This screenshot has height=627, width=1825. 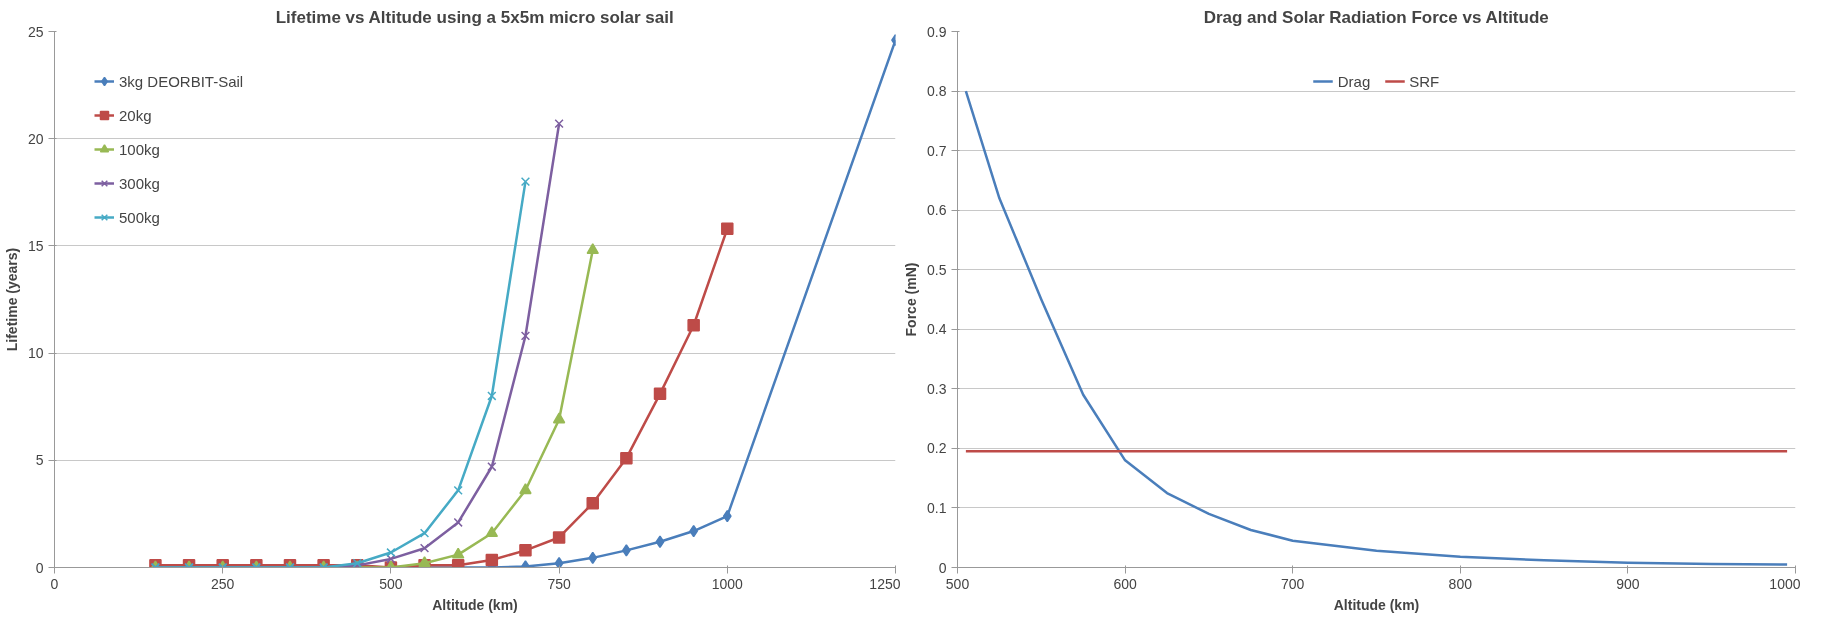 What do you see at coordinates (11, 299) in the screenshot?
I see `y-axis-title: Lifetime (years)` at bounding box center [11, 299].